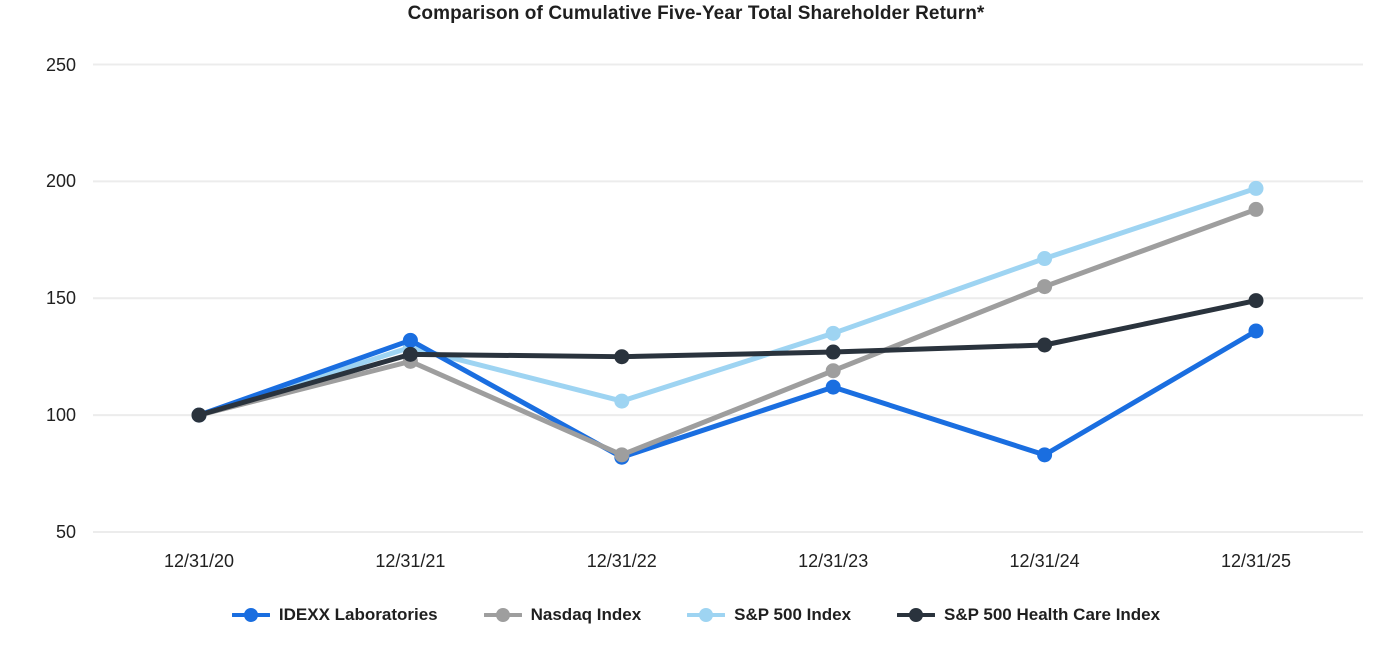 The width and height of the screenshot is (1392, 672). I want to click on legend-item-s-p-500-health-care-index: S&P 500 Health Care Index, so click(1028, 615).